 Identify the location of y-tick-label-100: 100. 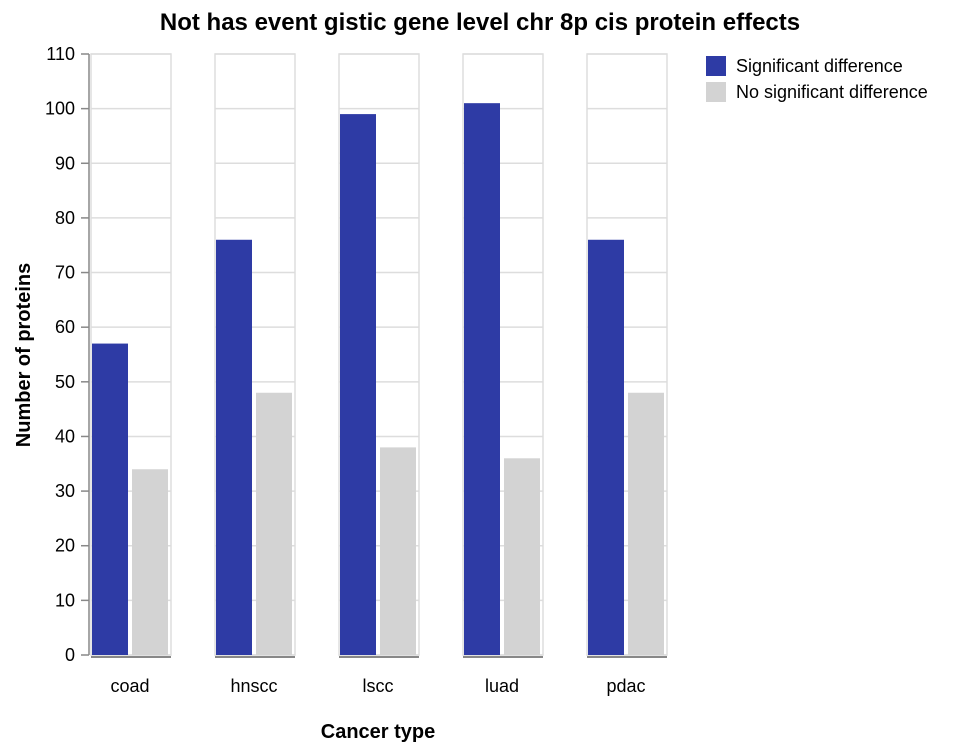
(60, 109).